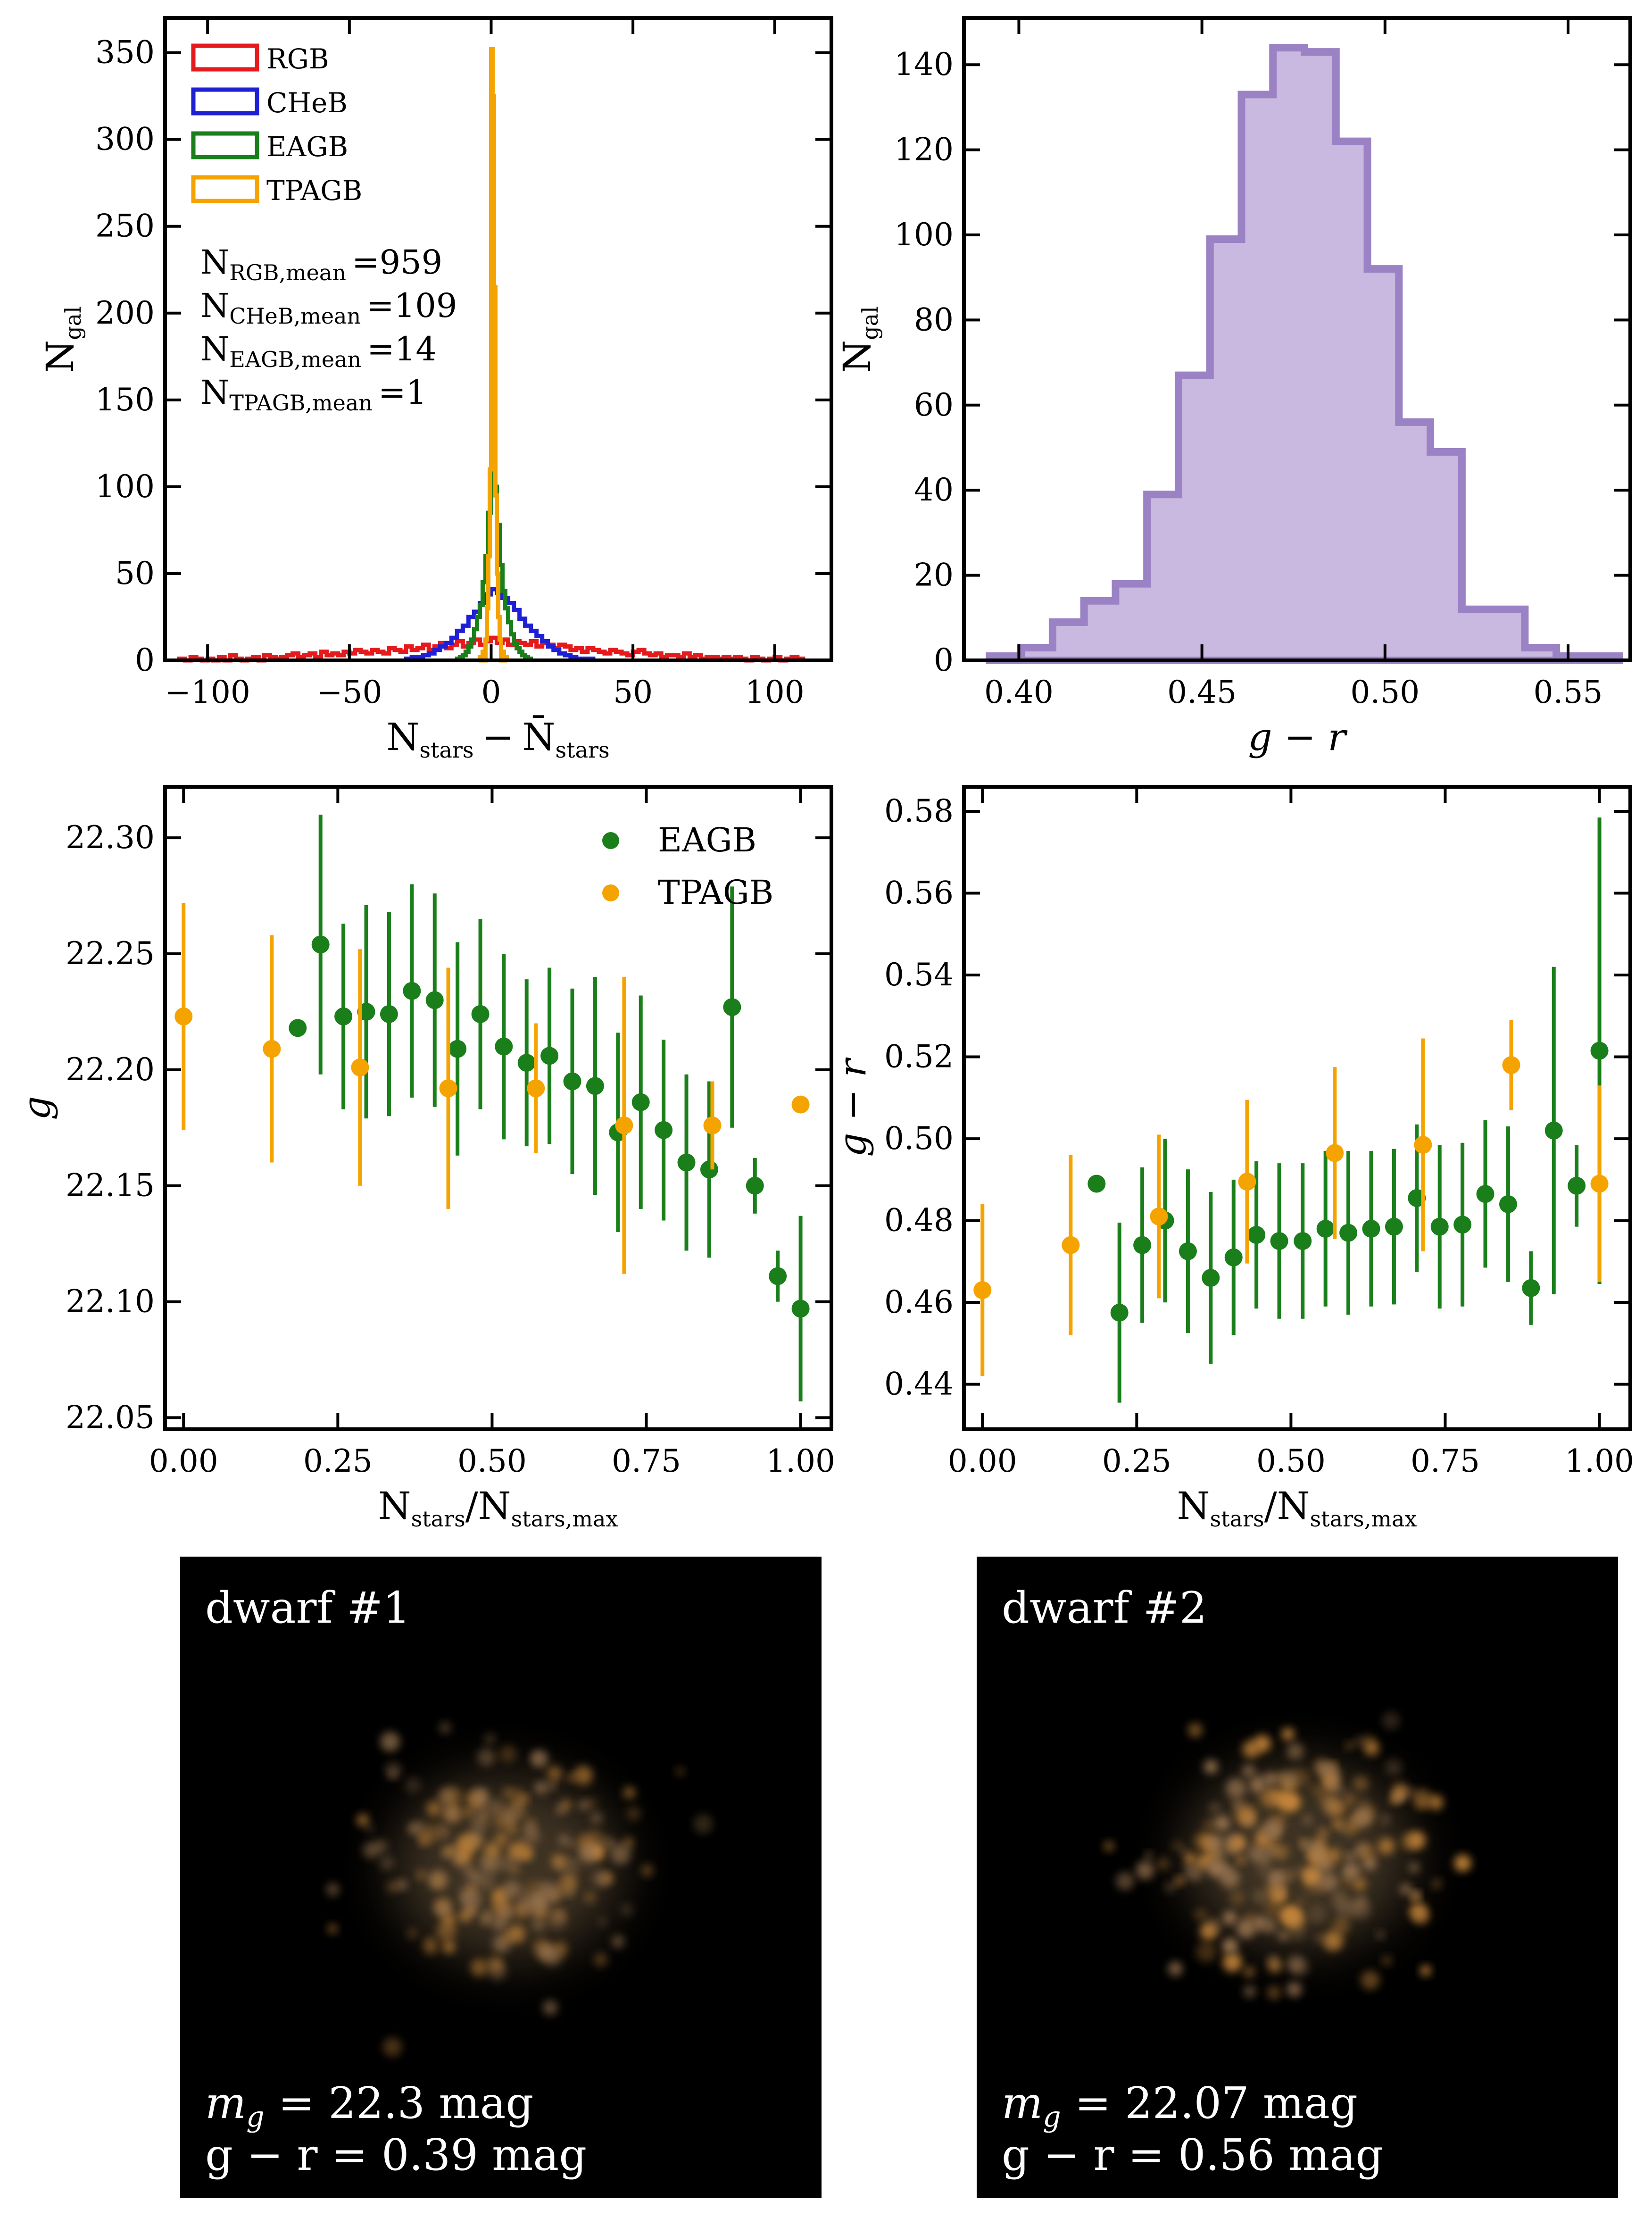 This screenshot has width=1652, height=2217. I want to click on y-tick-label: 22.05, so click(111, 1417).